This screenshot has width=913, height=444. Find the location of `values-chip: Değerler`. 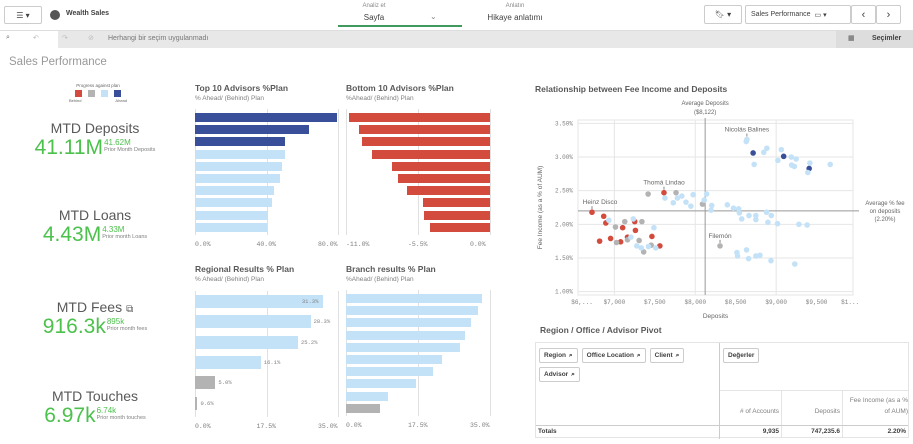

values-chip: Değerler is located at coordinates (741, 355).